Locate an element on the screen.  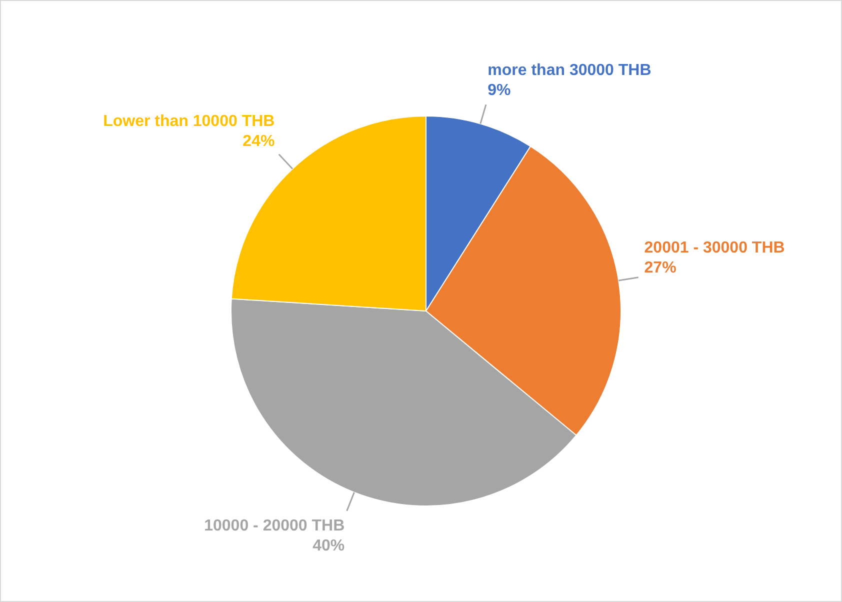
data-label: 27% is located at coordinates (660, 267).